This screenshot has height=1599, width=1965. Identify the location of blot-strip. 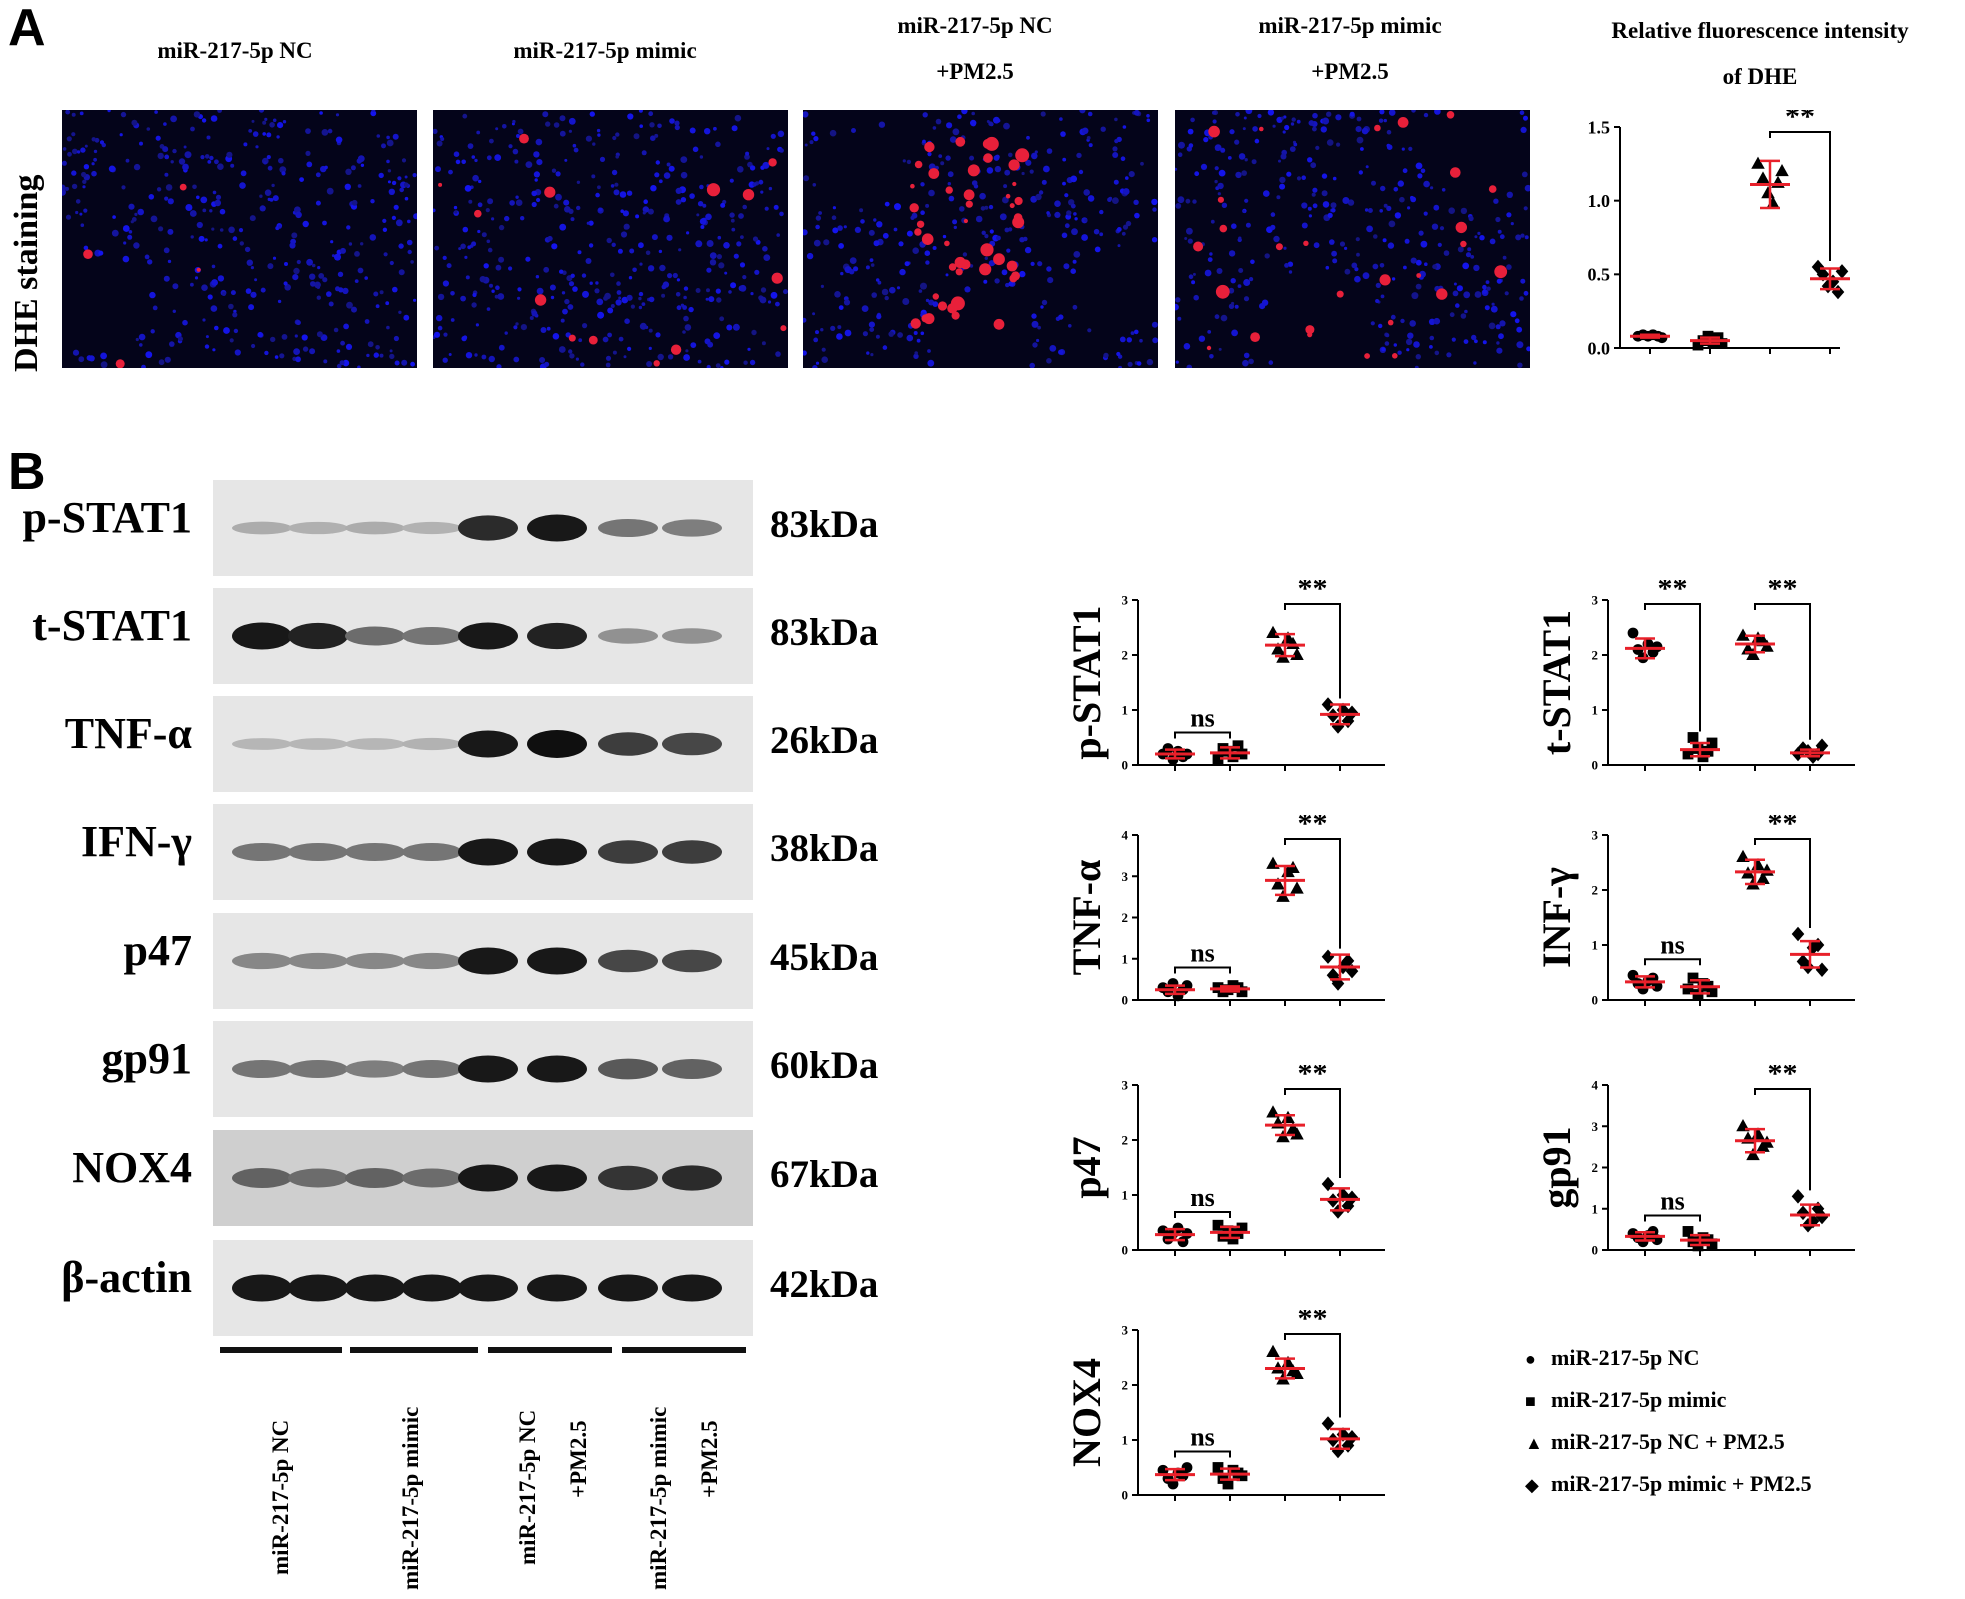
(483, 744).